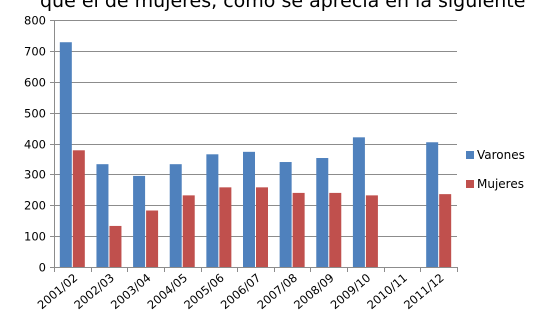 The width and height of the screenshot is (545, 323). Describe the element at coordinates (58, 291) in the screenshot. I see `x-tick-label: 2001/02` at that location.